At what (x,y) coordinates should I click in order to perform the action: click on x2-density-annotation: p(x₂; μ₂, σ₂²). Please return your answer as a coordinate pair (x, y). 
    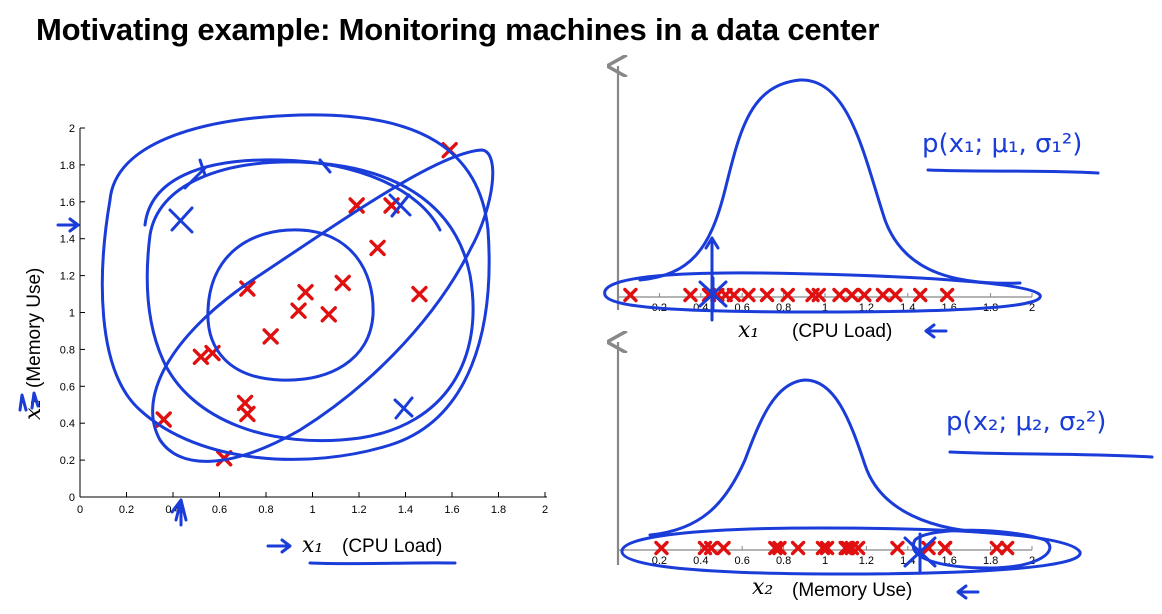
    Looking at the image, I should click on (1026, 422).